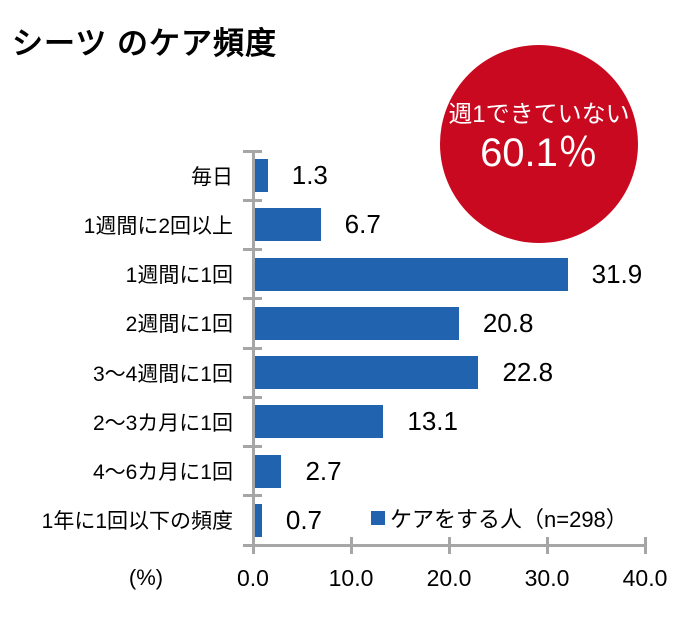 This screenshot has height=625, width=689. Describe the element at coordinates (158, 226) in the screenshot. I see `category-label: 1週間に2回以上` at that location.